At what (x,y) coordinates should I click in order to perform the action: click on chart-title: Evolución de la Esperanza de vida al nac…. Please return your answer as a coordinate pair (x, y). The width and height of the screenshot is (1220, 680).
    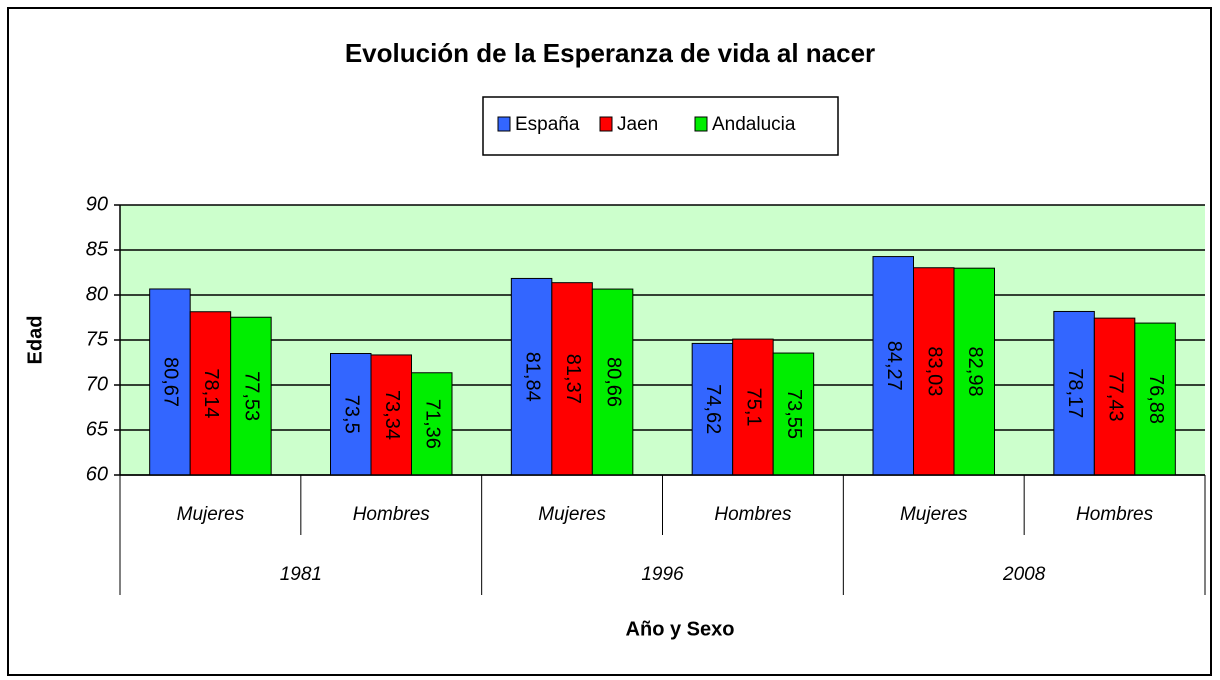
    Looking at the image, I should click on (610, 53).